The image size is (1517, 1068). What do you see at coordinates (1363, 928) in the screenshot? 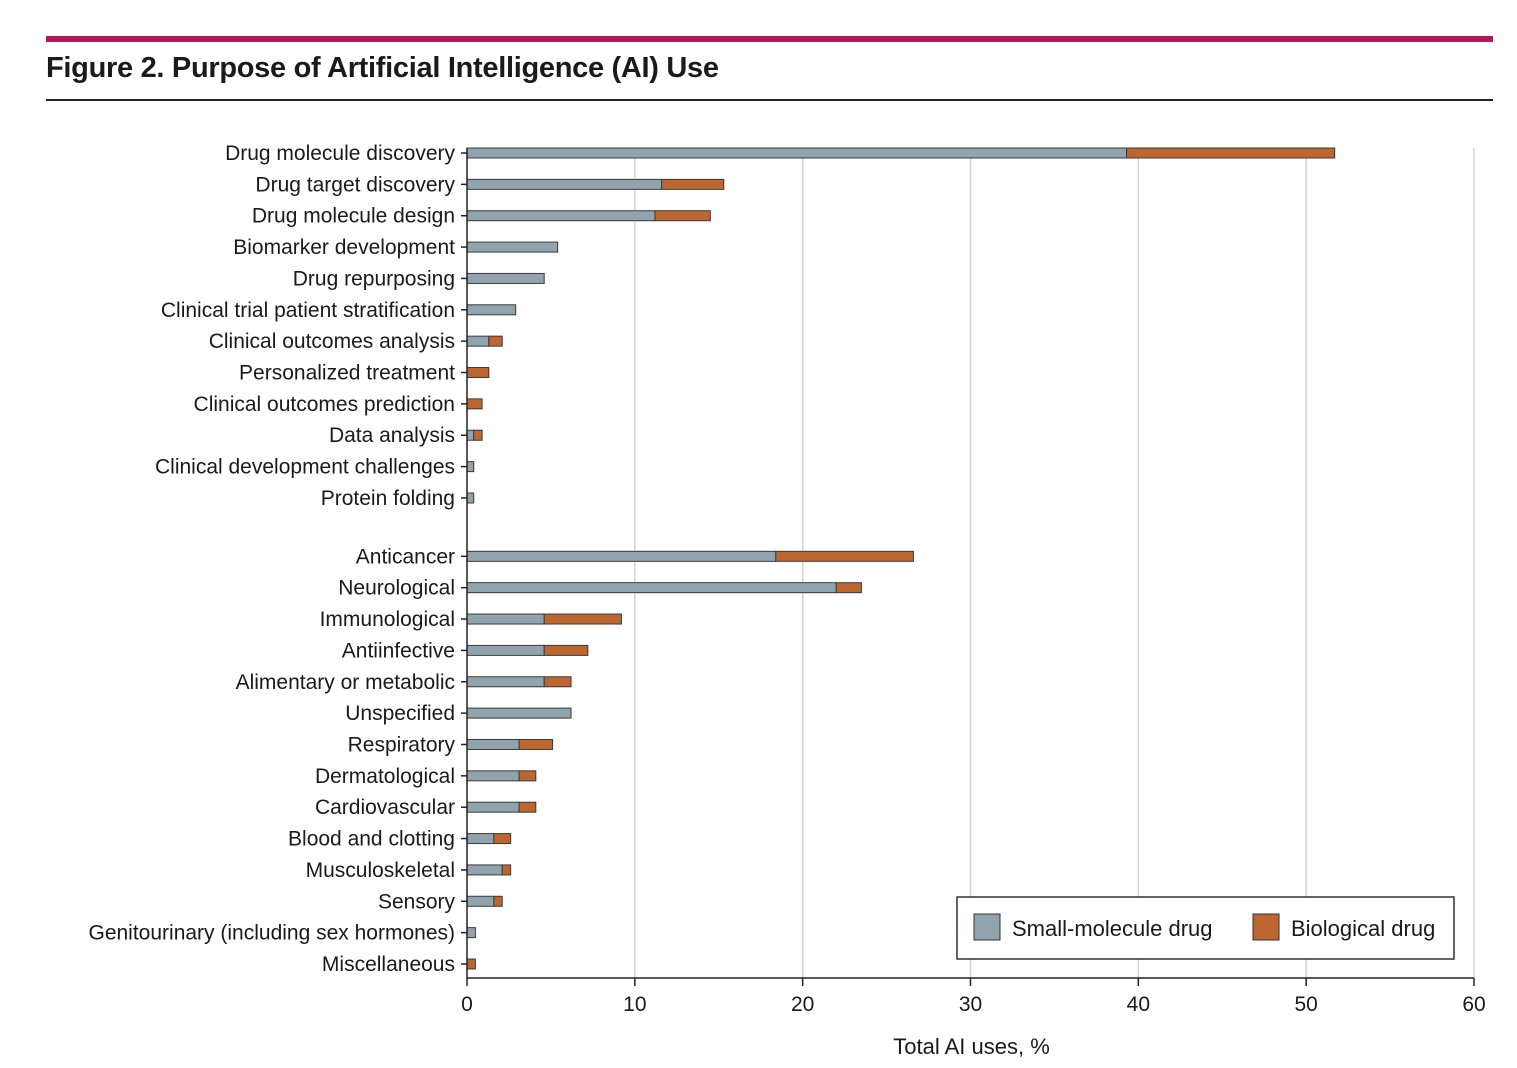
I see `legend-label: Biological drug` at bounding box center [1363, 928].